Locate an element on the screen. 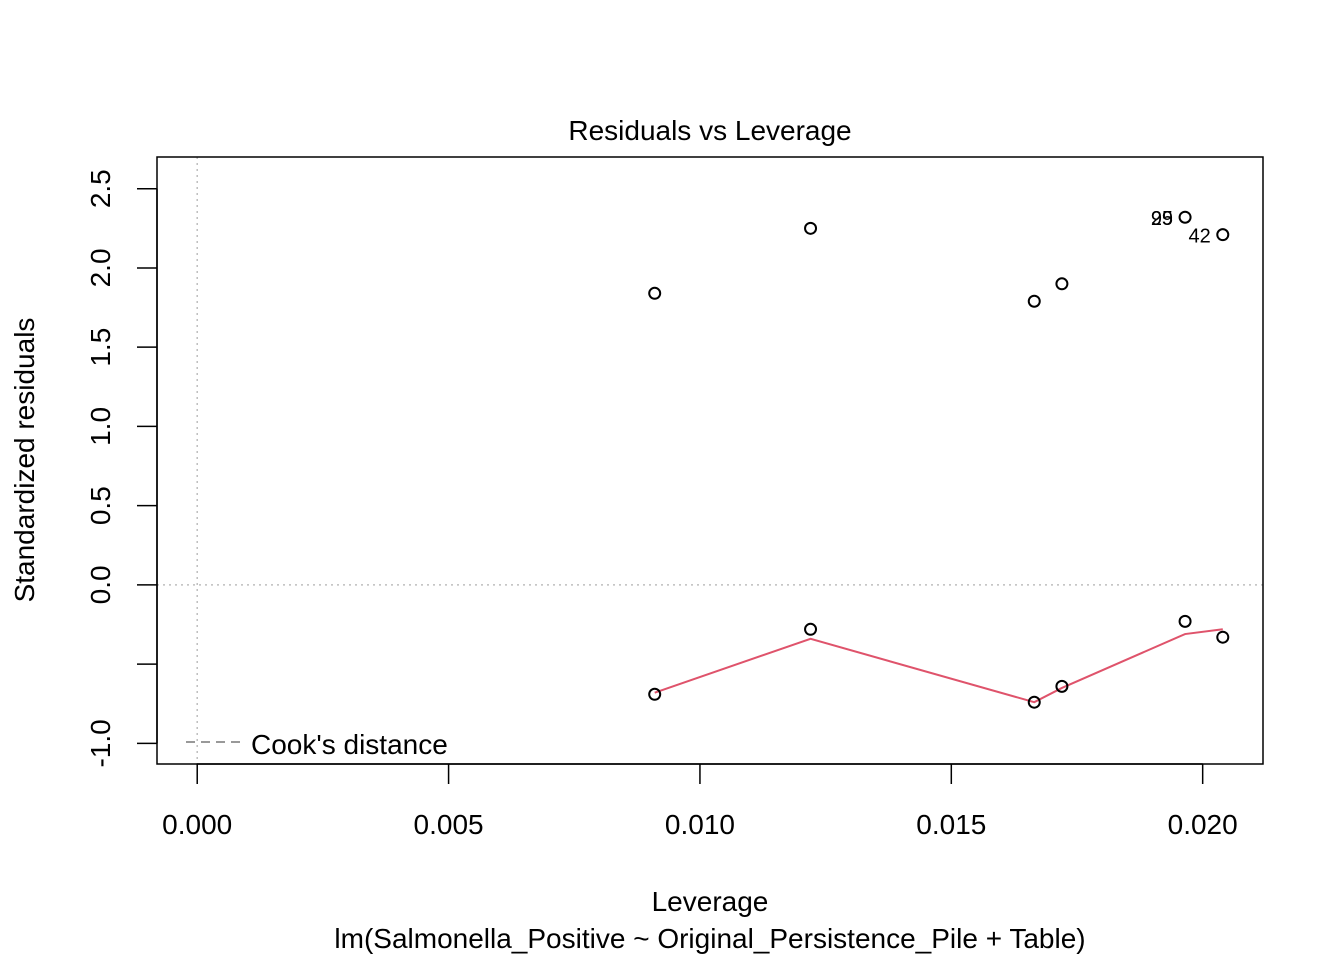  legend: Cook's distance is located at coordinates (317, 744).